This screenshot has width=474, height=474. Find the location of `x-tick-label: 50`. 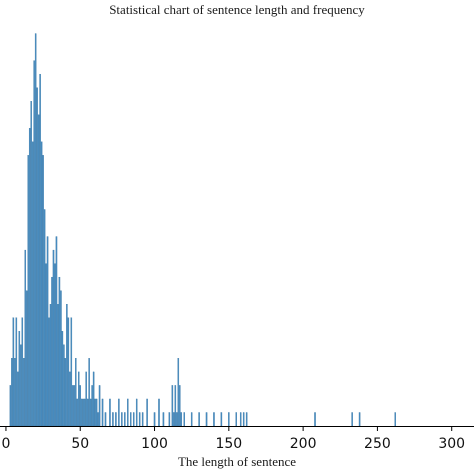

x-tick-label: 50 is located at coordinates (80, 444).